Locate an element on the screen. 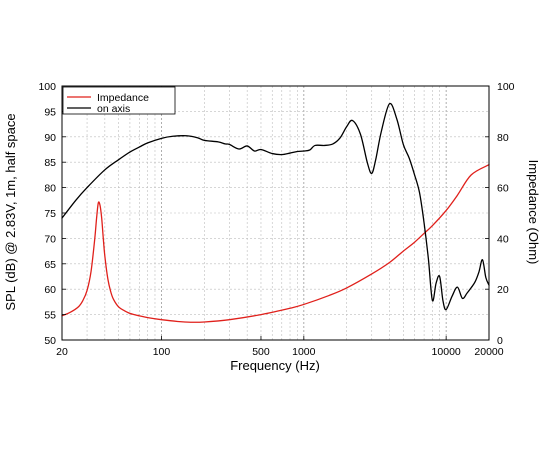 The height and width of the screenshot is (450, 550). x-tick-label: 20000 is located at coordinates (488, 352).